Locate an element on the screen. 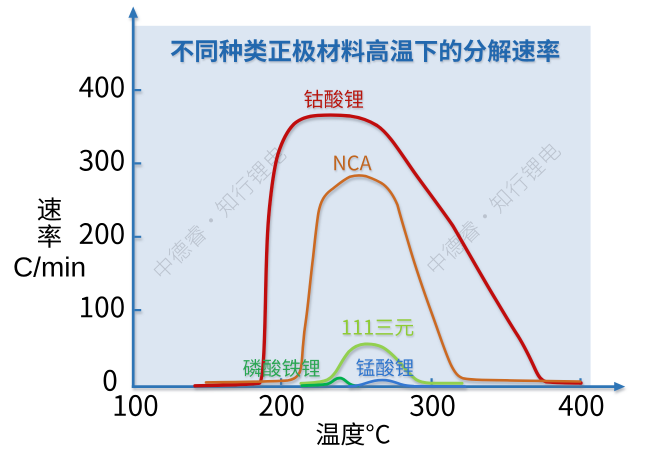  svg-text: C/min is located at coordinates (49, 267).